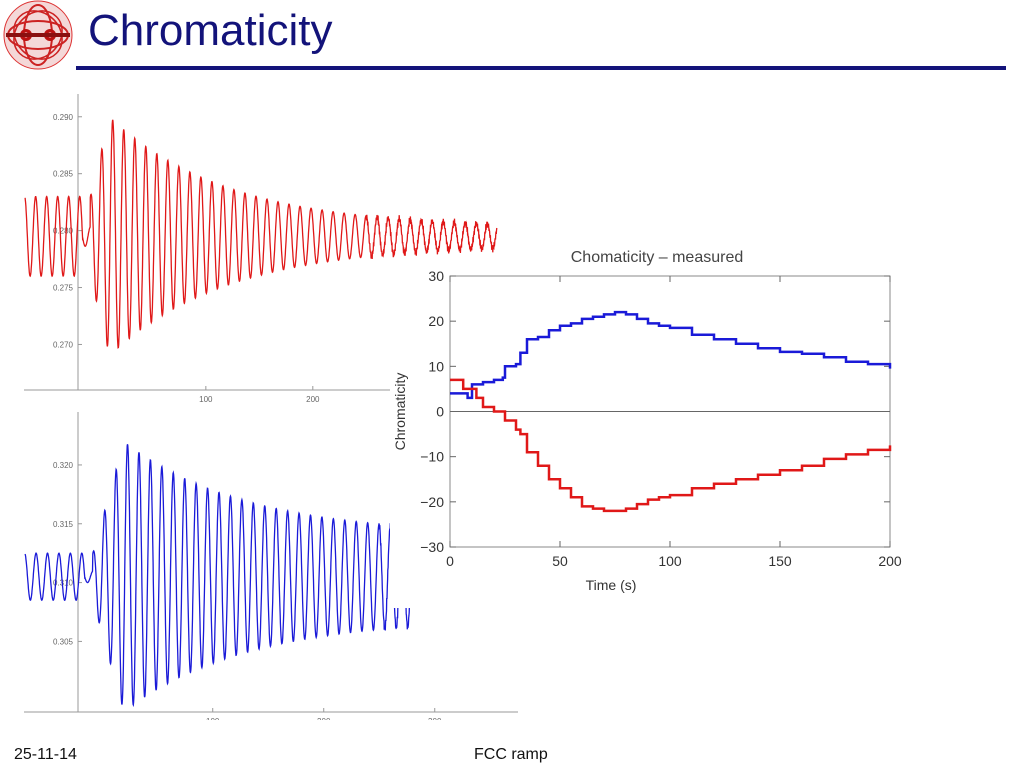 This screenshot has width=1024, height=768. Describe the element at coordinates (436, 276) in the screenshot. I see `y-tick-label: 30` at that location.